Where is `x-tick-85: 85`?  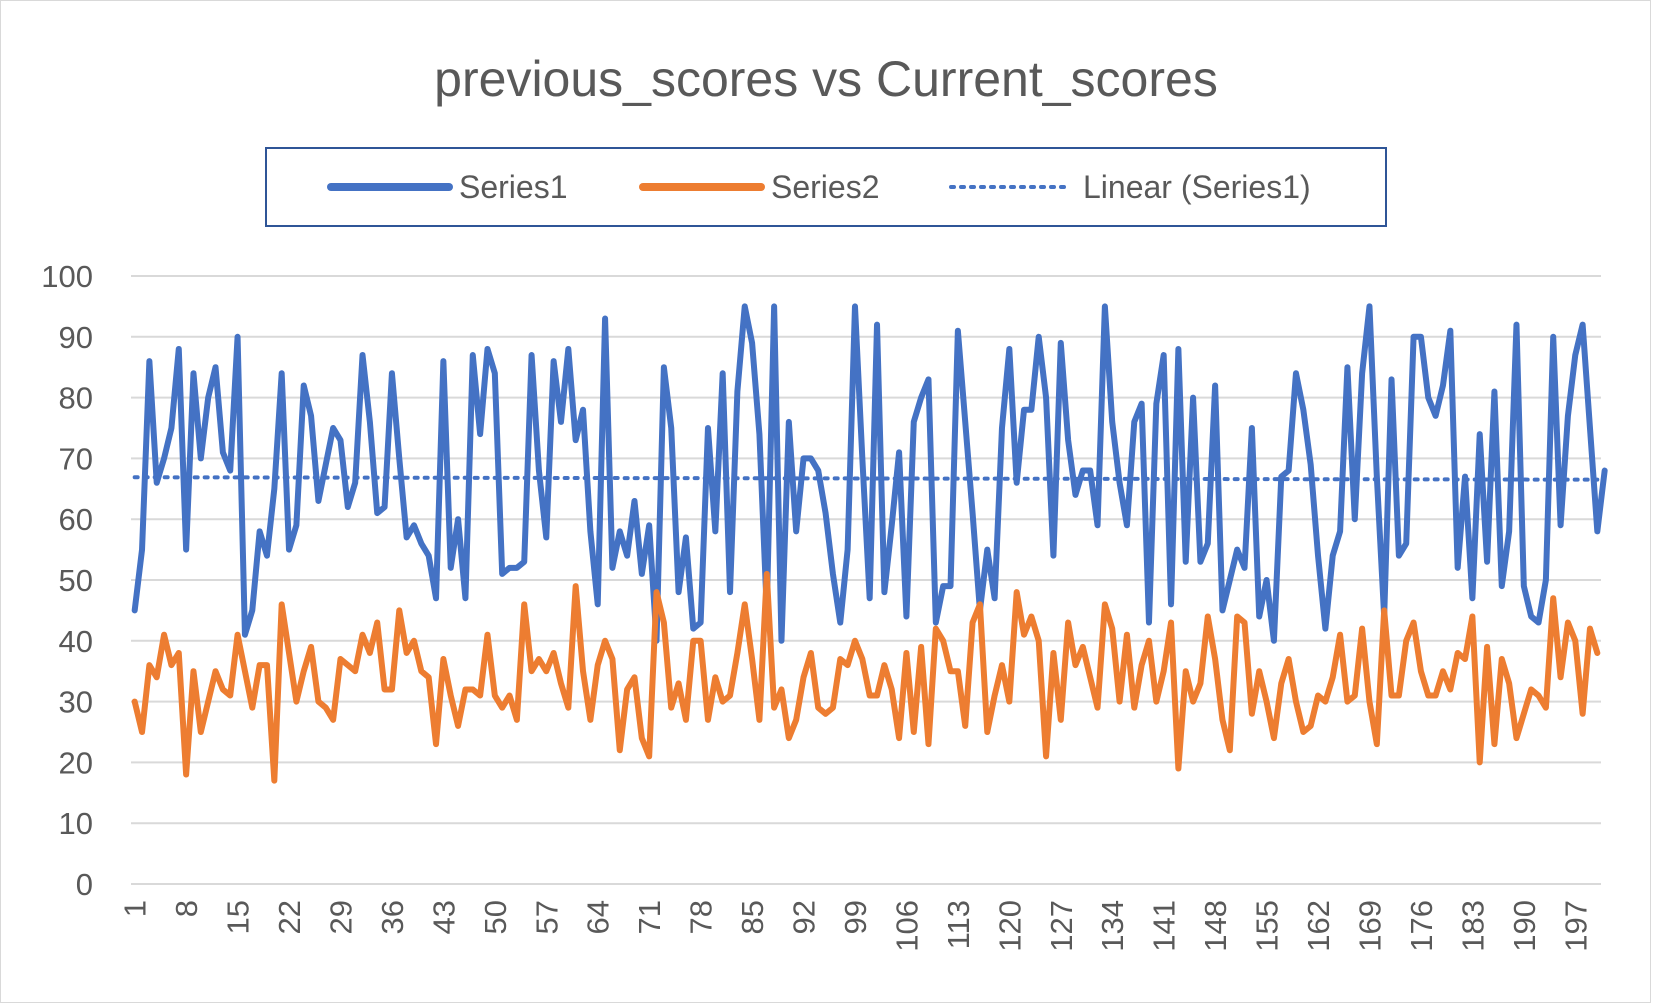
x-tick-85: 85 is located at coordinates (752, 917).